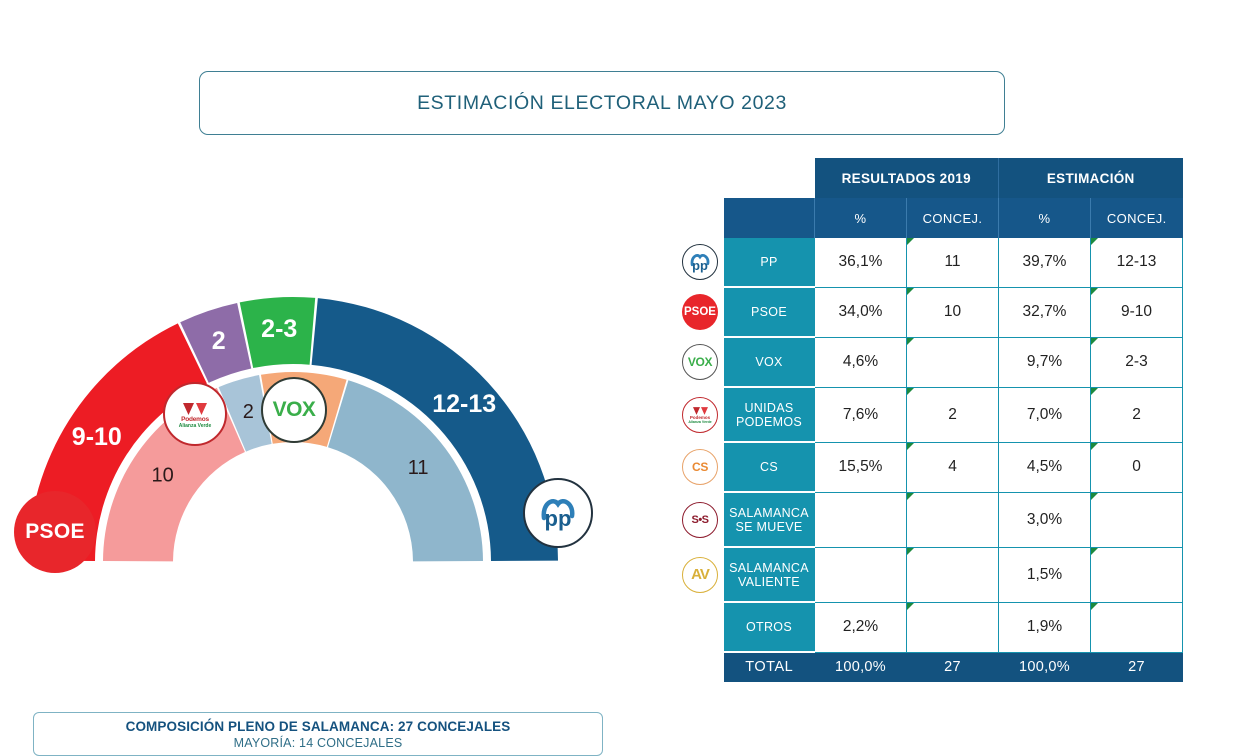 This screenshot has width=1260, height=756. What do you see at coordinates (195, 420) in the screenshot?
I see `podemos-label: Podemos` at bounding box center [195, 420].